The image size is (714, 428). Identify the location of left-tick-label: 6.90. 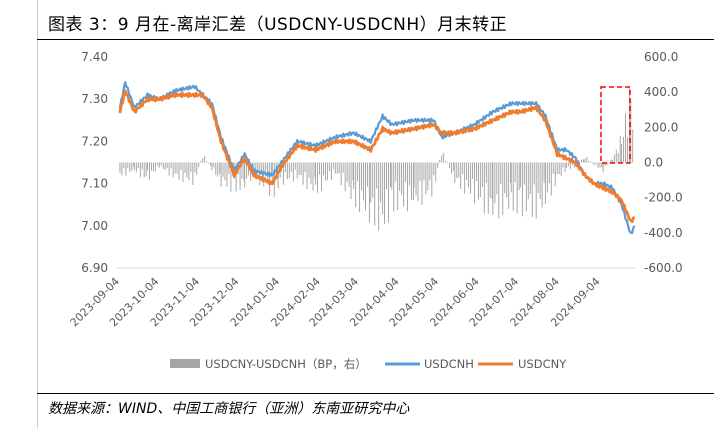
(94, 268).